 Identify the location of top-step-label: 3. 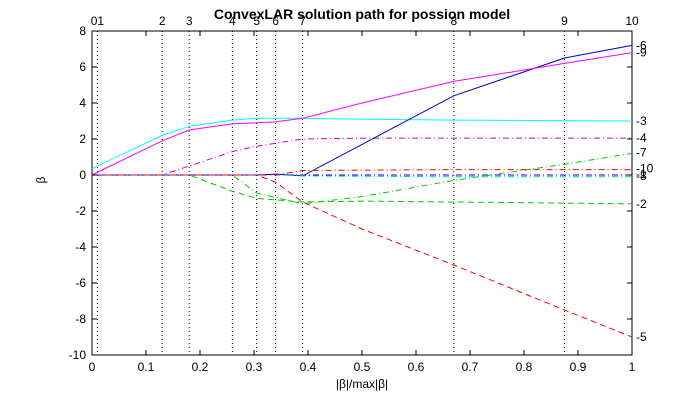
(189, 21).